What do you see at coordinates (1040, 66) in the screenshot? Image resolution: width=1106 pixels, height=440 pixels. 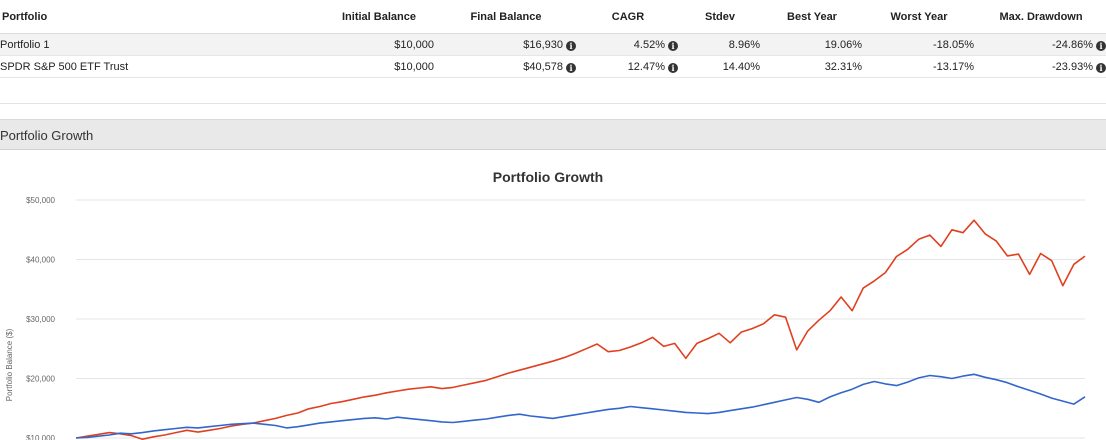 I see `row-max-drawdown: -23.93% i` at bounding box center [1040, 66].